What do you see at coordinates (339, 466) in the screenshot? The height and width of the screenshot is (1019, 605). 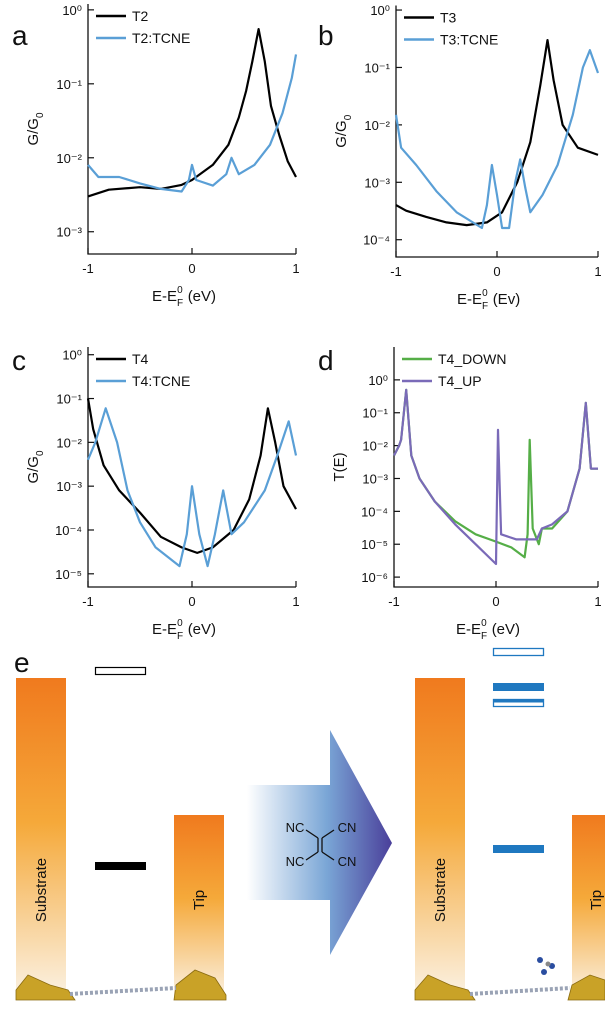 I see `y-axis-label: T(E)` at bounding box center [339, 466].